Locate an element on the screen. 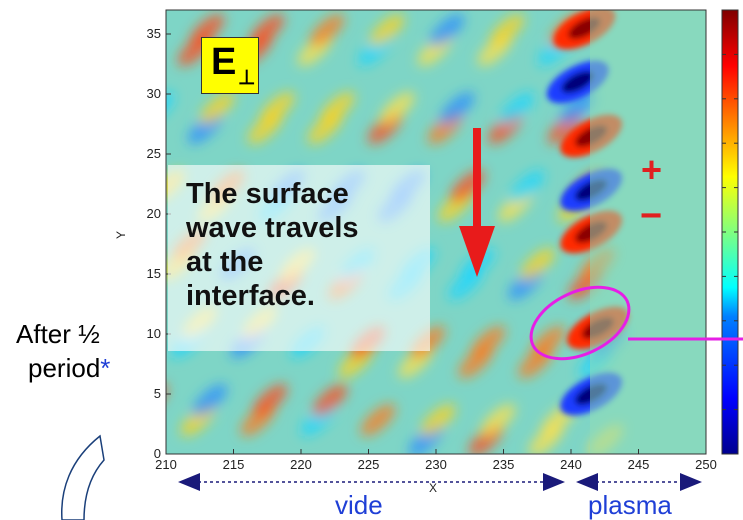  x-tick-label: 245 is located at coordinates (639, 464).